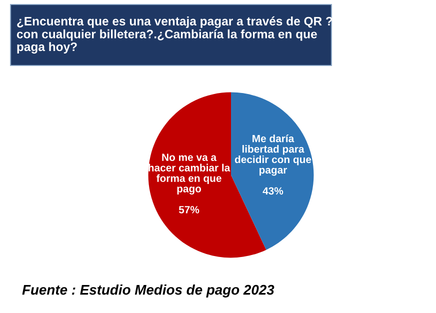  I want to click on chart-title: ¿Encuentra que es una ventaja pagar a través de QR ? con cualquier billetera?.¿Cambiaría la forma en que paga hoy?, so click(174, 35).